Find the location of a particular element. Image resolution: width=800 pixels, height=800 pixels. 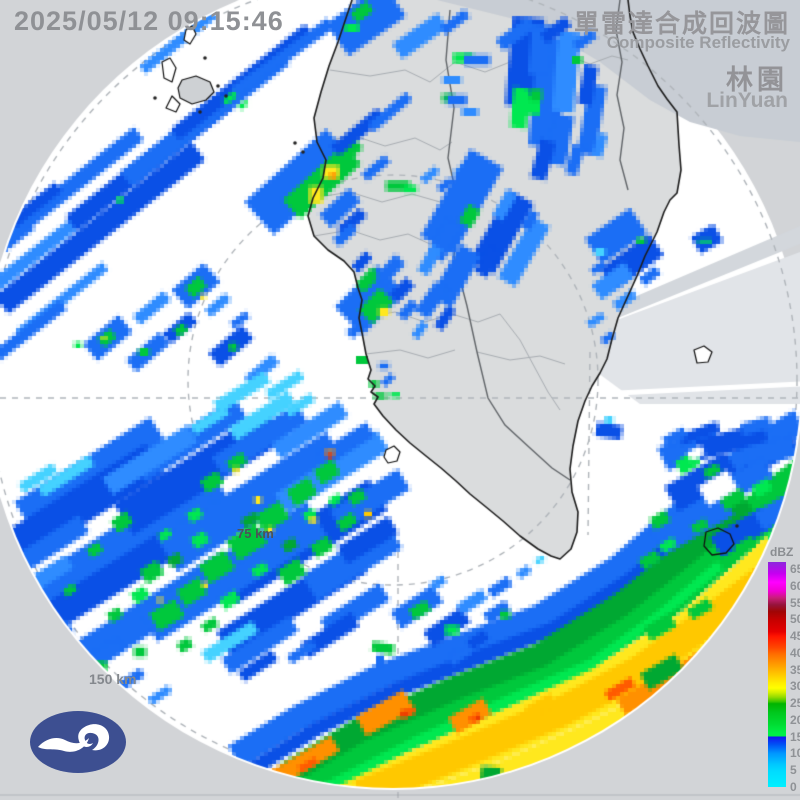

page-title-en: Composite Reflectivity is located at coordinates (698, 42).